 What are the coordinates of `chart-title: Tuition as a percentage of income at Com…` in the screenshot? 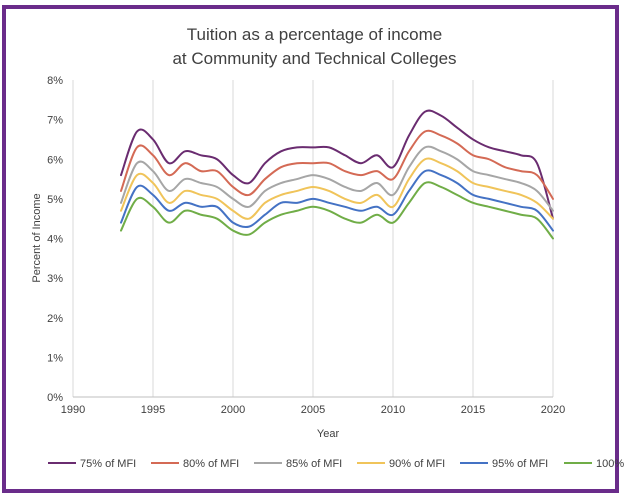 It's located at (314, 47).